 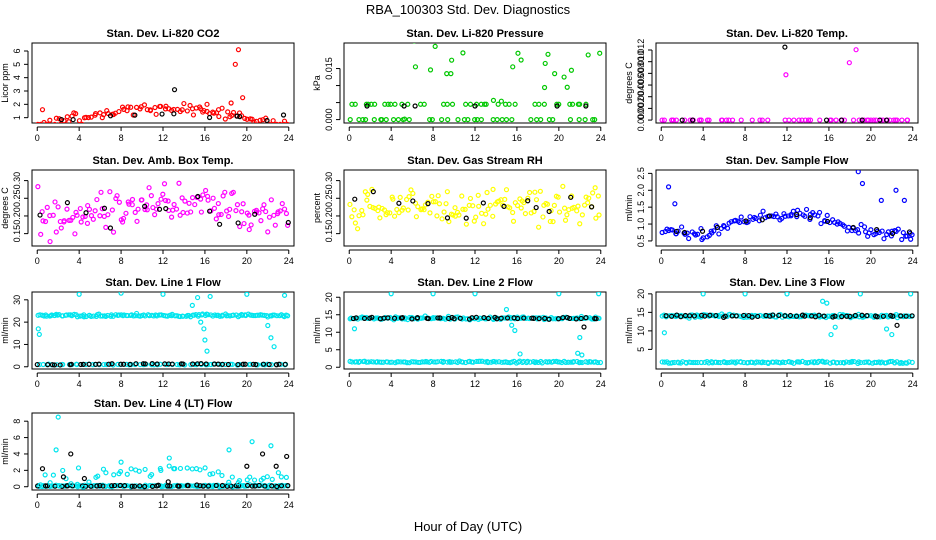 What do you see at coordinates (17, 50) in the screenshot?
I see `y-tick-label: 6` at bounding box center [17, 50].